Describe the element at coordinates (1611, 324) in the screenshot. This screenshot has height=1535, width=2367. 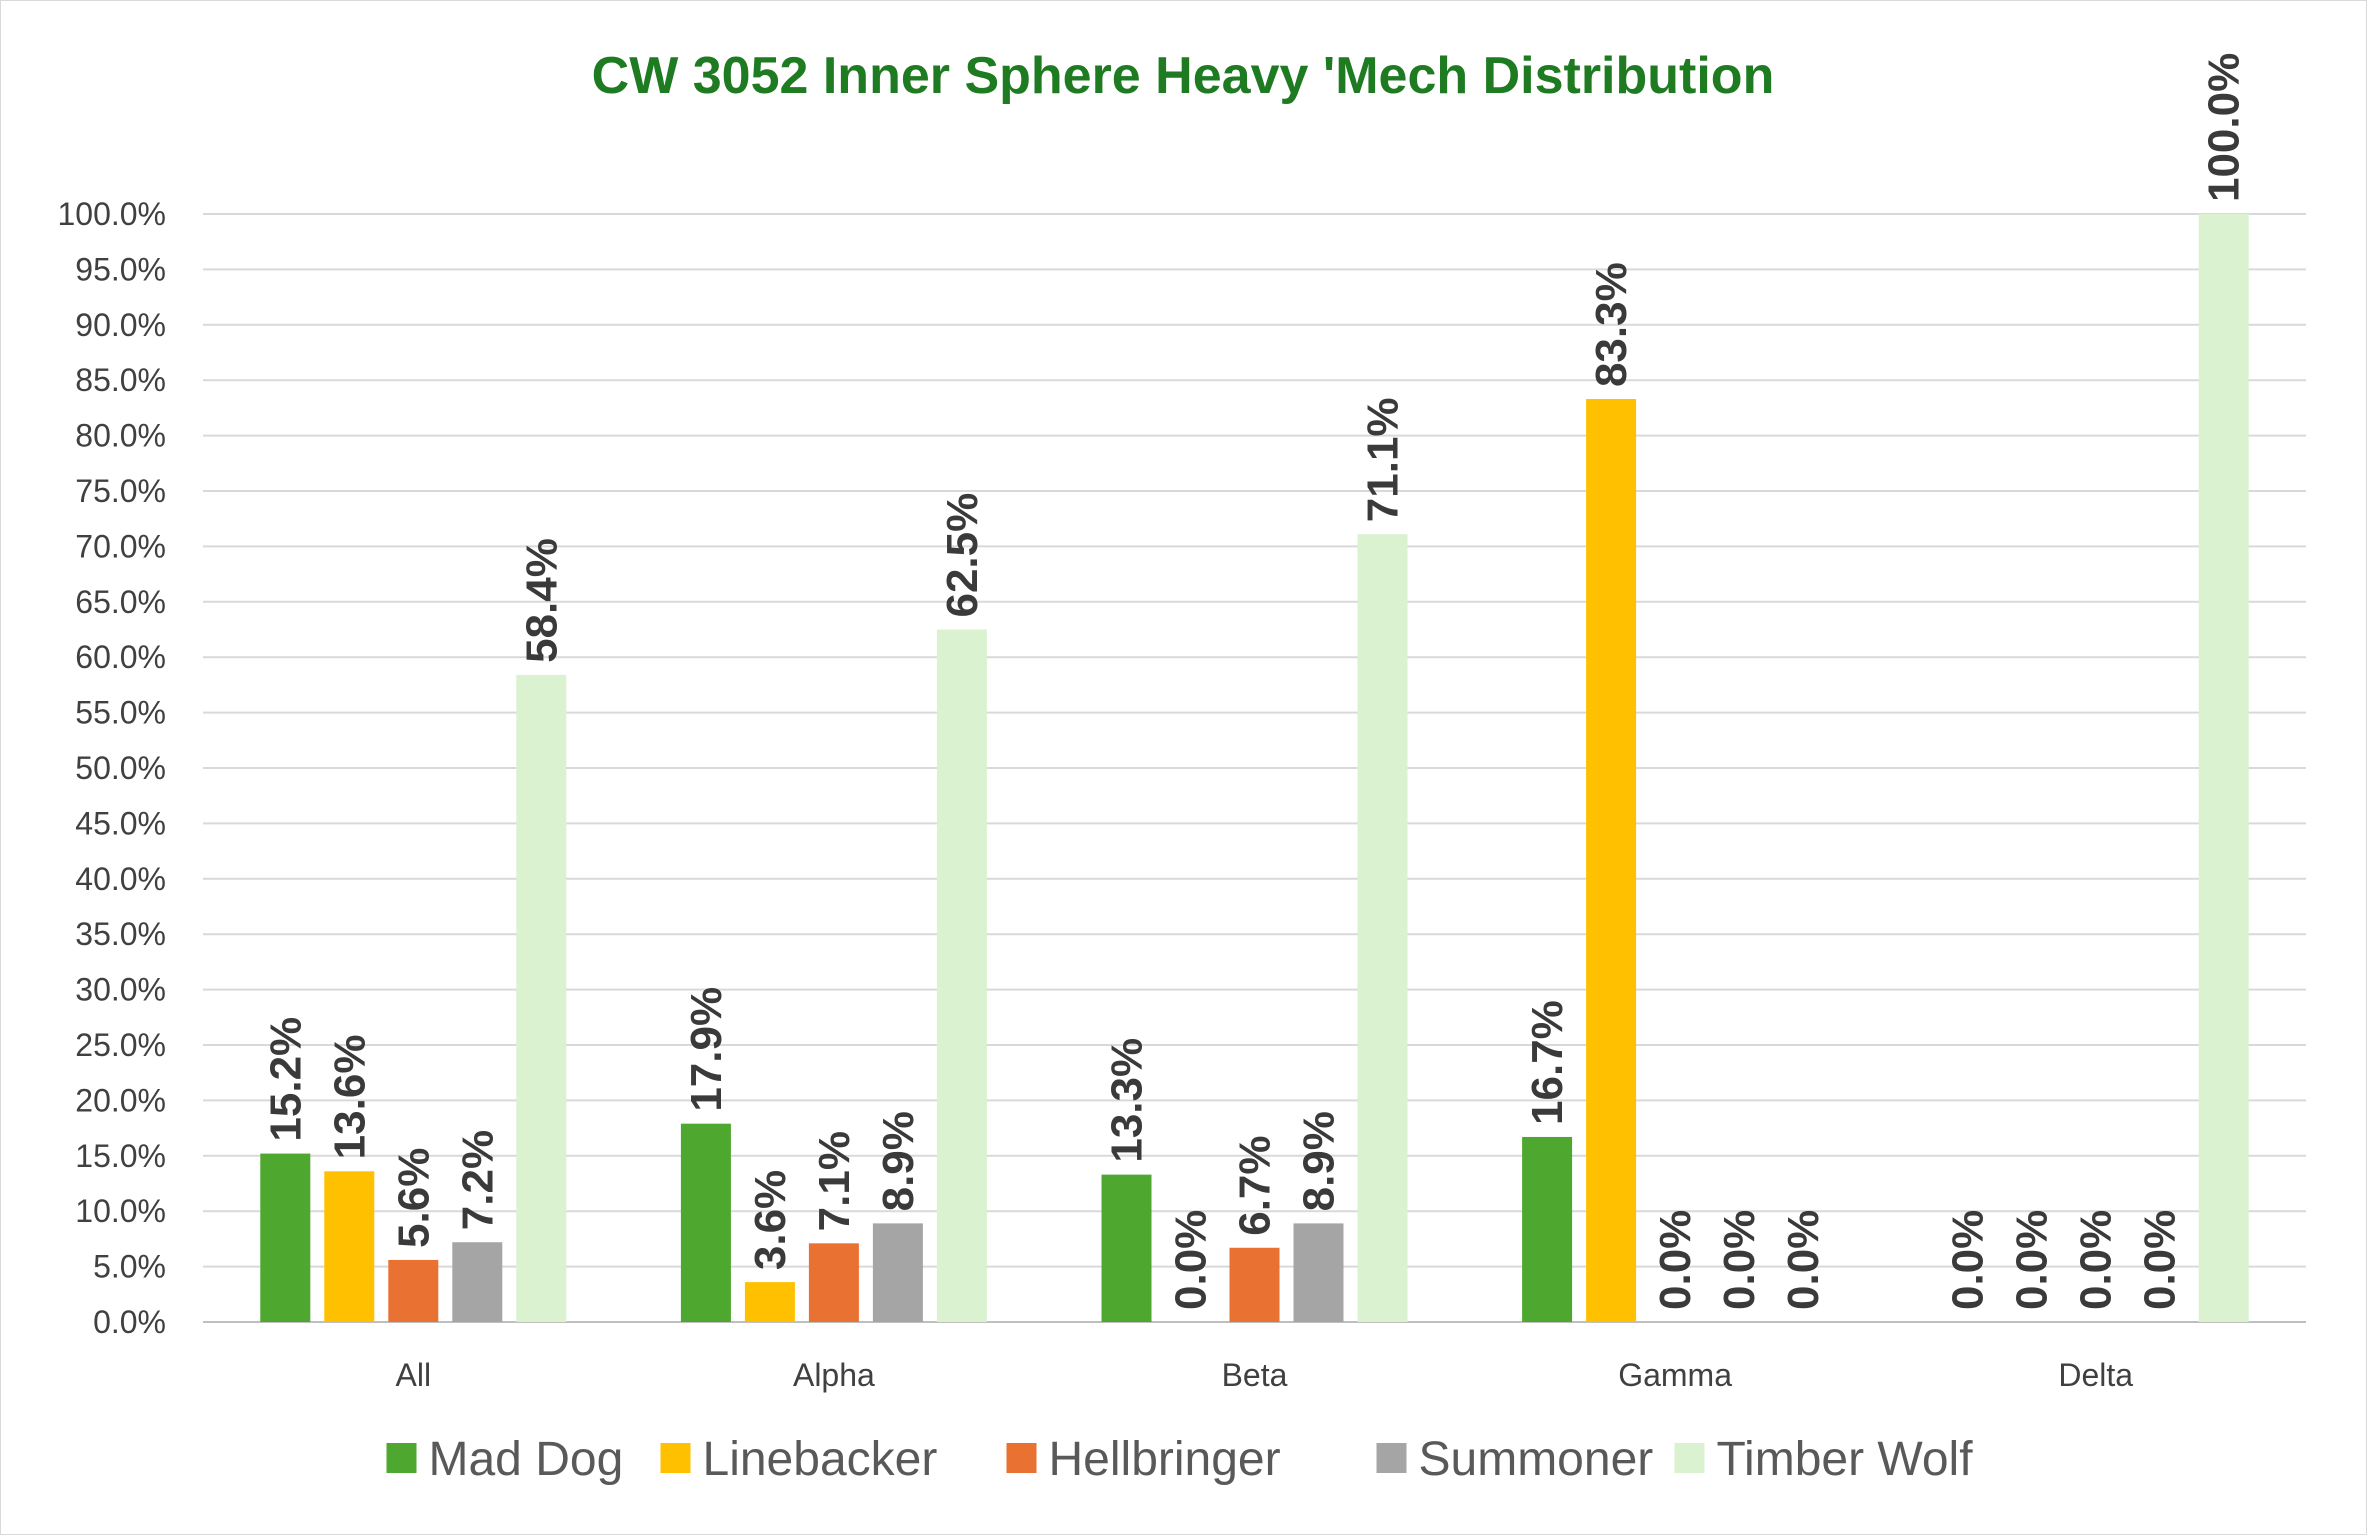
I see `data-label: 83.3%` at that location.